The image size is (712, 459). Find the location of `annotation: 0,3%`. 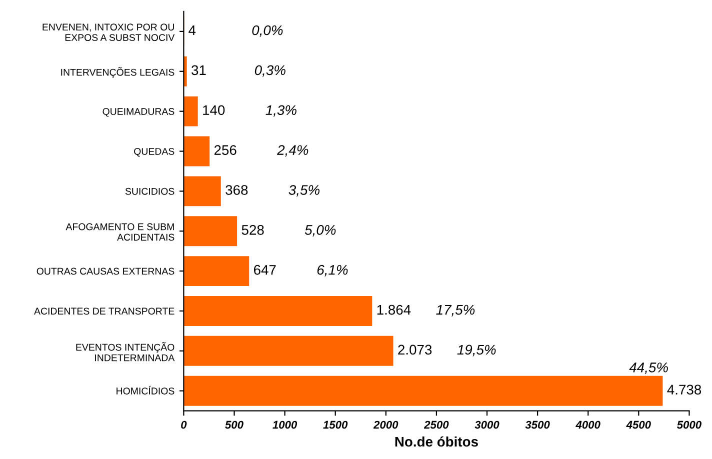

annotation: 0,3% is located at coordinates (270, 71).